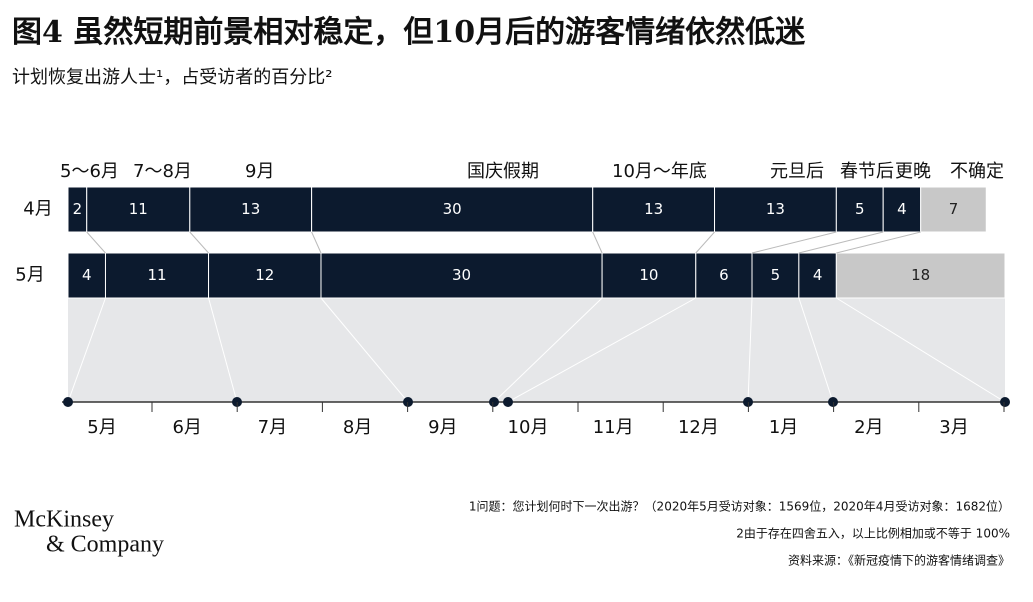  What do you see at coordinates (797, 171) in the screenshot?
I see `series-label: 元旦后` at bounding box center [797, 171].